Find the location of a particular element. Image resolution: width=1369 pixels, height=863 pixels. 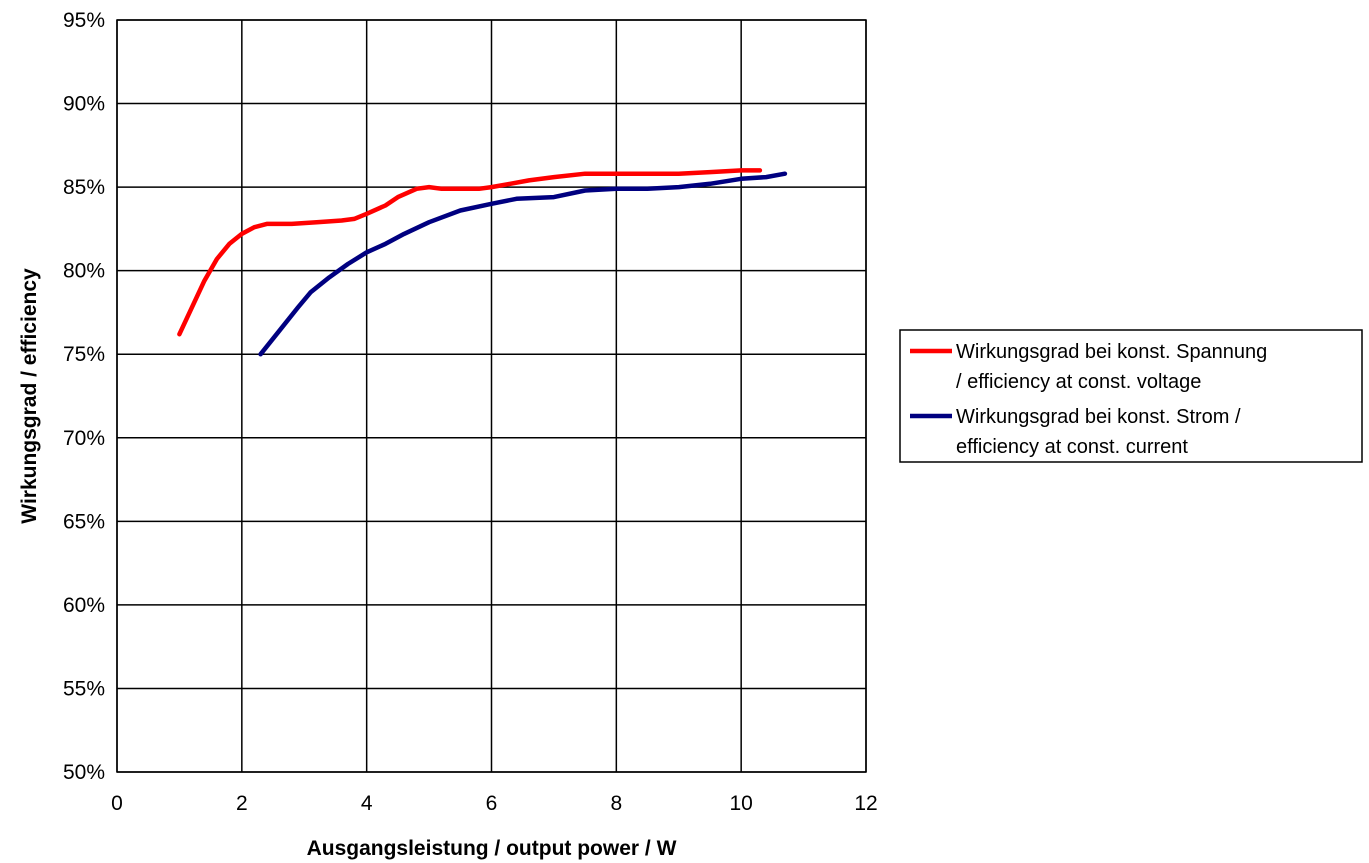

y-axis-title: Wirkungsgrad / efficiency is located at coordinates (29, 396).